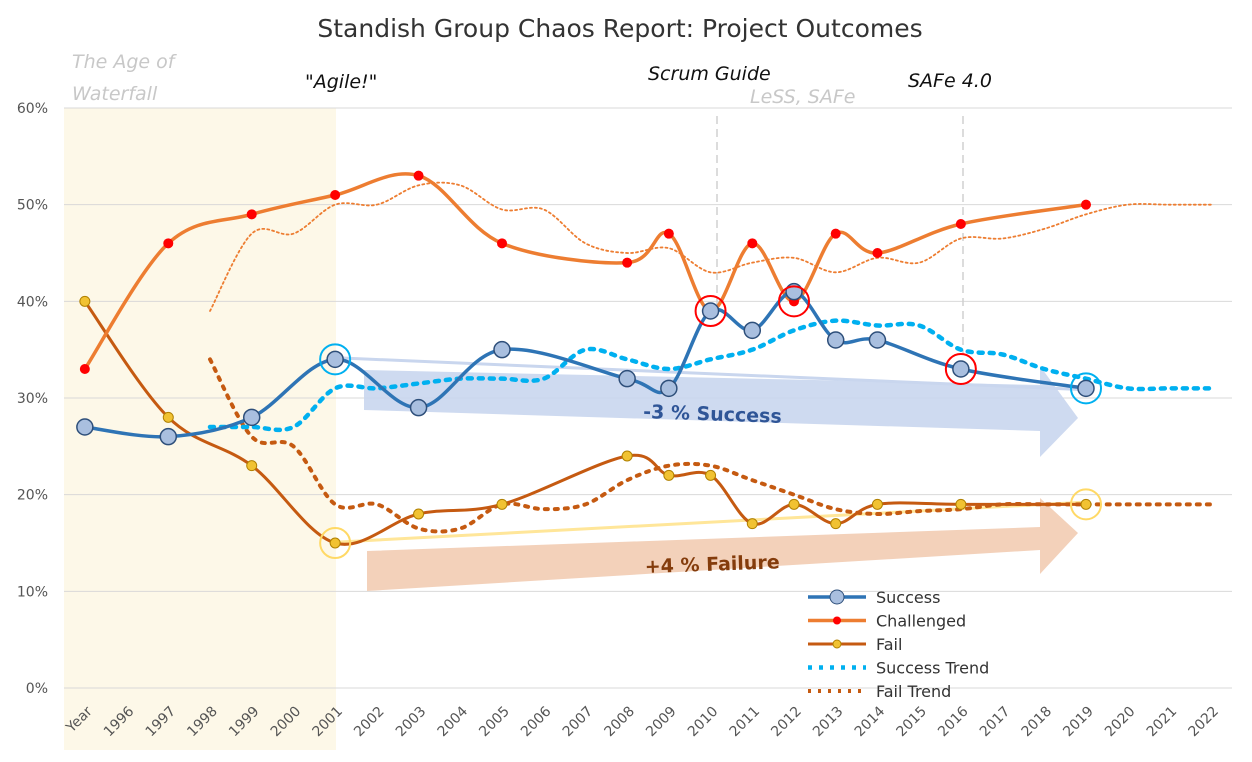 The width and height of the screenshot is (1252, 762). Describe the element at coordinates (37, 689) in the screenshot. I see `y-tick-label: 0%` at that location.